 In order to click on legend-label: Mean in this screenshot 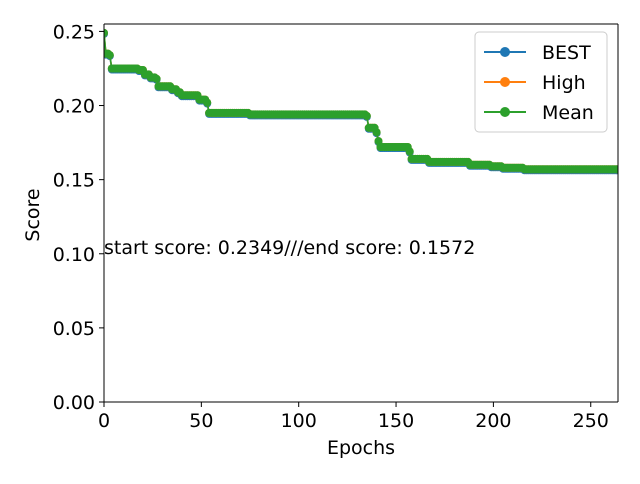, I will do `click(568, 113)`.